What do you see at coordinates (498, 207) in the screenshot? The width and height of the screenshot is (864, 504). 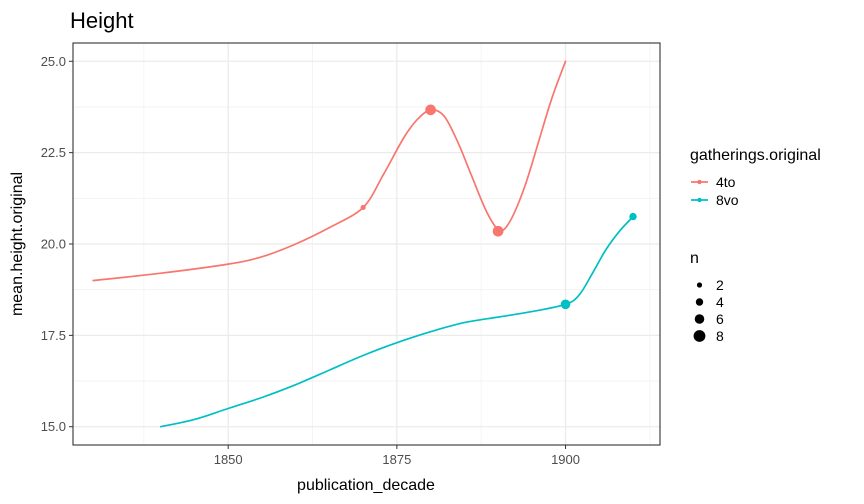 I see `series-points` at bounding box center [498, 207].